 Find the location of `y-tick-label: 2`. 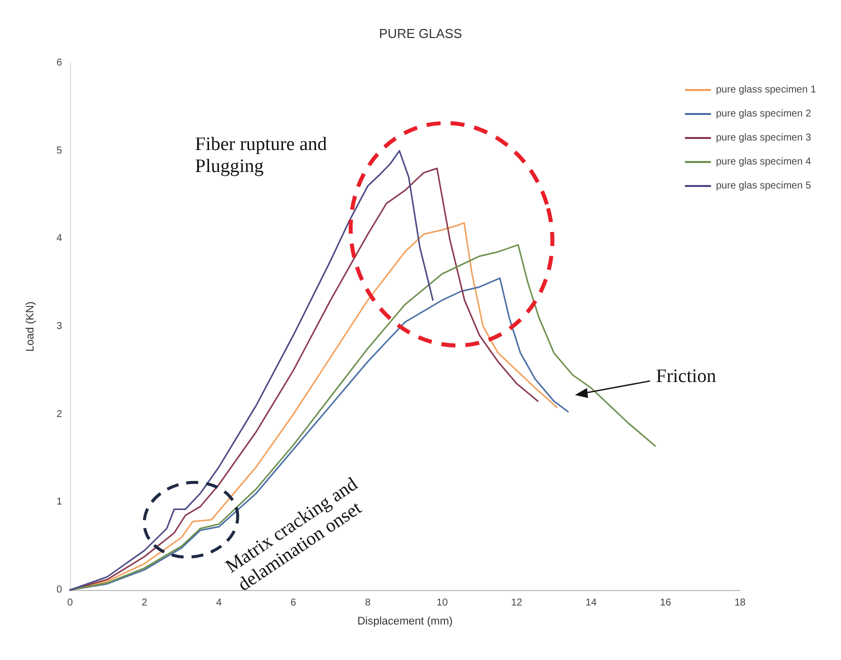

y-tick-label: 2 is located at coordinates (59, 414).